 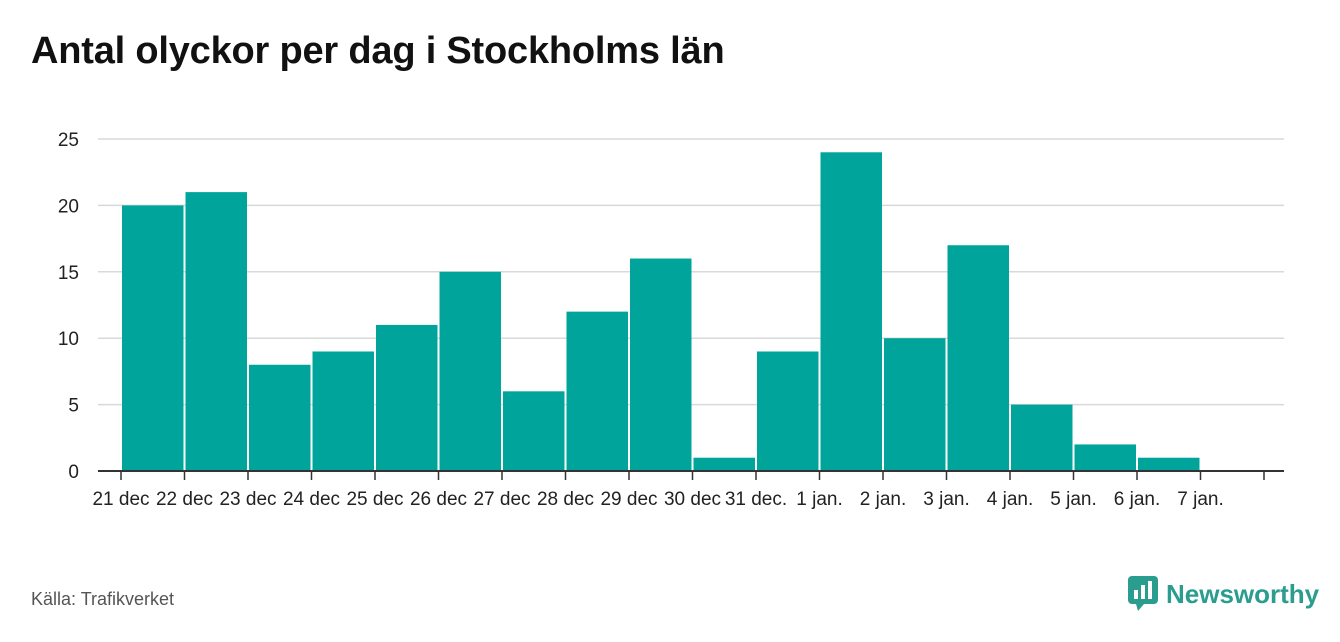 What do you see at coordinates (311, 499) in the screenshot?
I see `x-tick-label: 24 dec` at bounding box center [311, 499].